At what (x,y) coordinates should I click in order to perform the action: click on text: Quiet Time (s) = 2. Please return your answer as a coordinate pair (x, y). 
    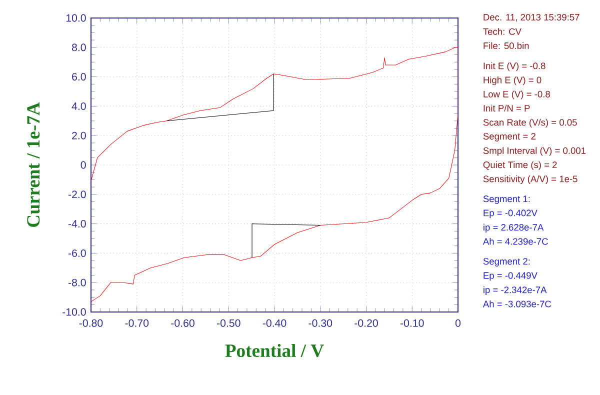
    Looking at the image, I should click on (520, 165).